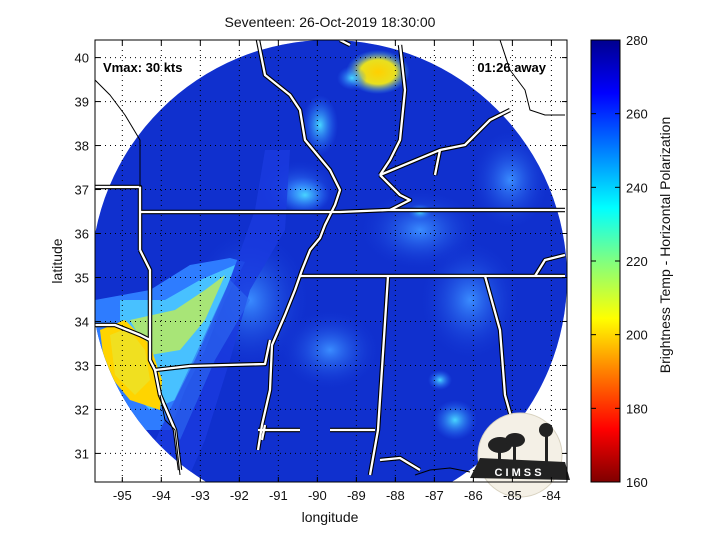  What do you see at coordinates (520, 455) in the screenshot?
I see `cimss-logo: C I M S S` at bounding box center [520, 455].